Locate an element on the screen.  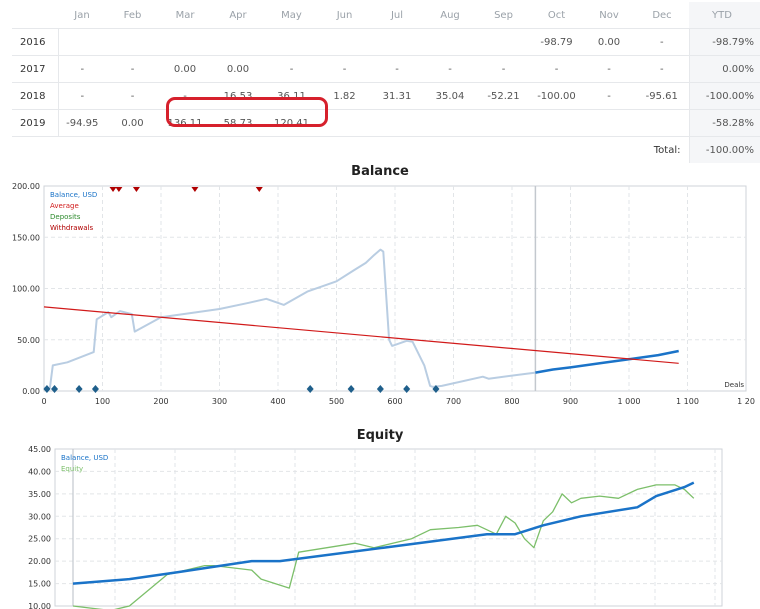
x-tick-label: 0 is located at coordinates (43, 401).